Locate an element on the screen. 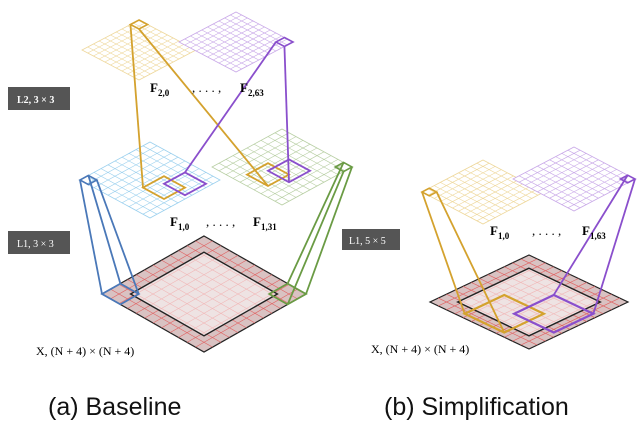  baseline-l1-badge-text: L1, 3 × 3 is located at coordinates (35, 244).